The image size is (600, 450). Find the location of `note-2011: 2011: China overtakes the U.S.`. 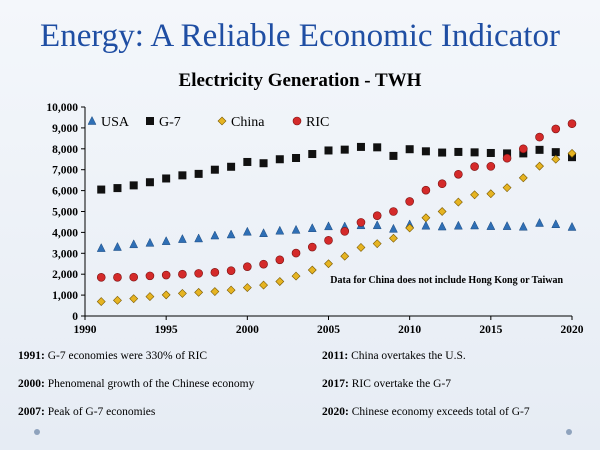

note-2011: 2011: China overtakes the U.S. is located at coordinates (394, 356).